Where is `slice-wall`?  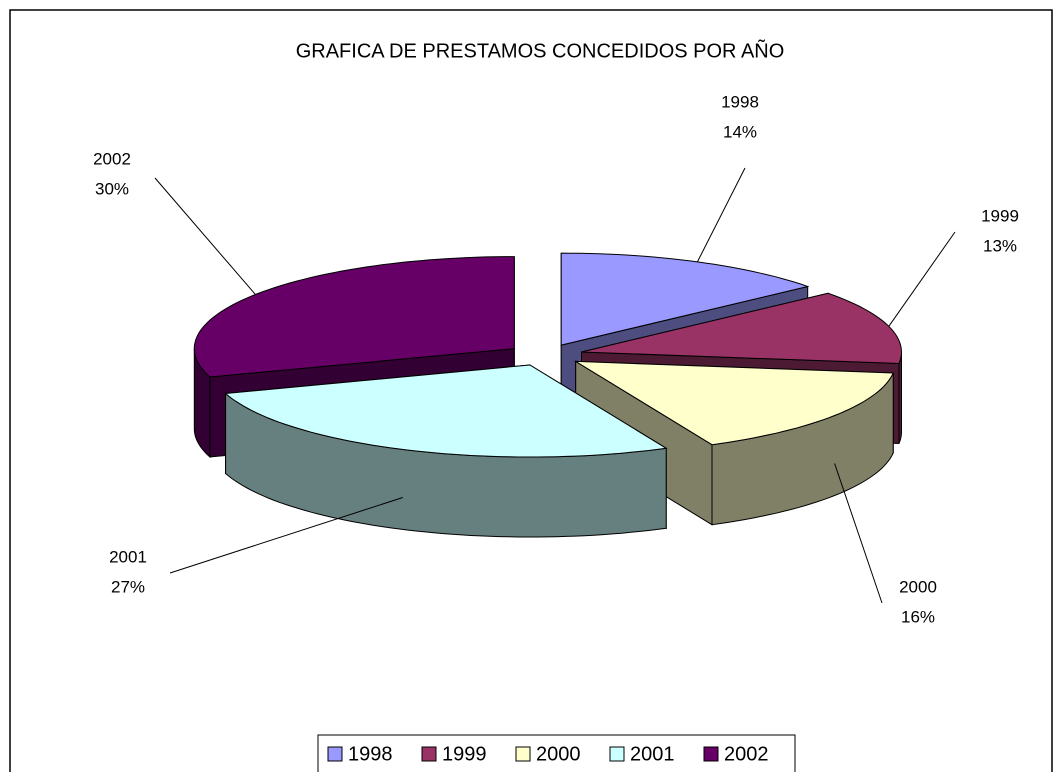 slice-wall is located at coordinates (900, 397).